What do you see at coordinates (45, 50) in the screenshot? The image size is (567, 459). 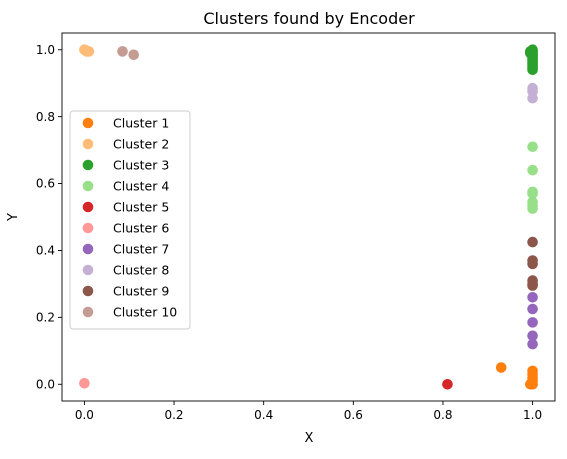 I see `y-tick-label: 1.0` at bounding box center [45, 50].